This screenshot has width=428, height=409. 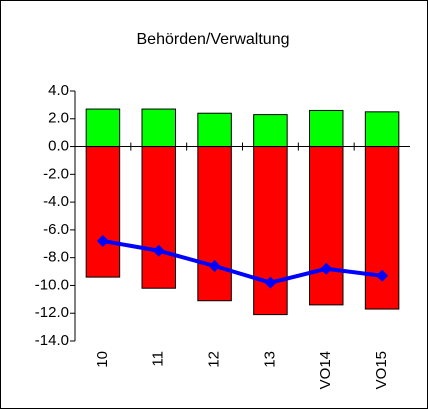 What do you see at coordinates (56, 229) in the screenshot?
I see `y-tick-label: -6.0` at bounding box center [56, 229].